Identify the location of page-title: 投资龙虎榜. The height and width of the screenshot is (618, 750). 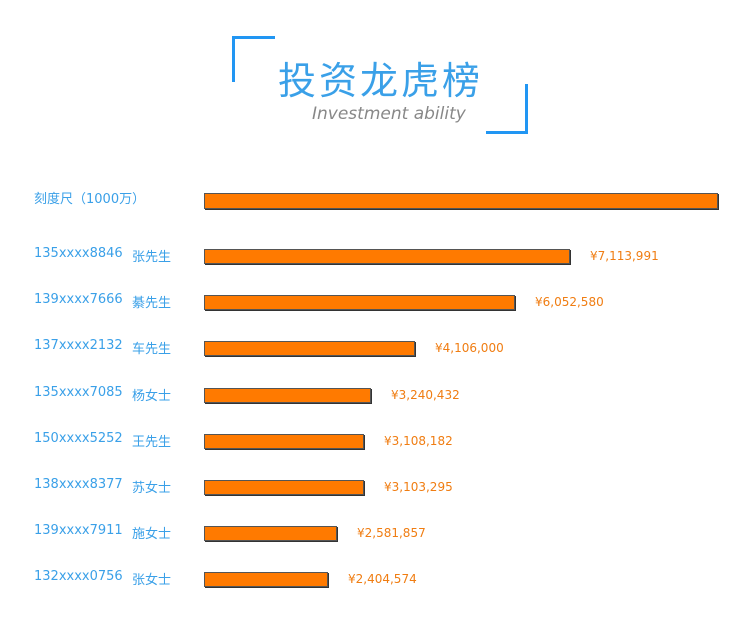
(381, 81).